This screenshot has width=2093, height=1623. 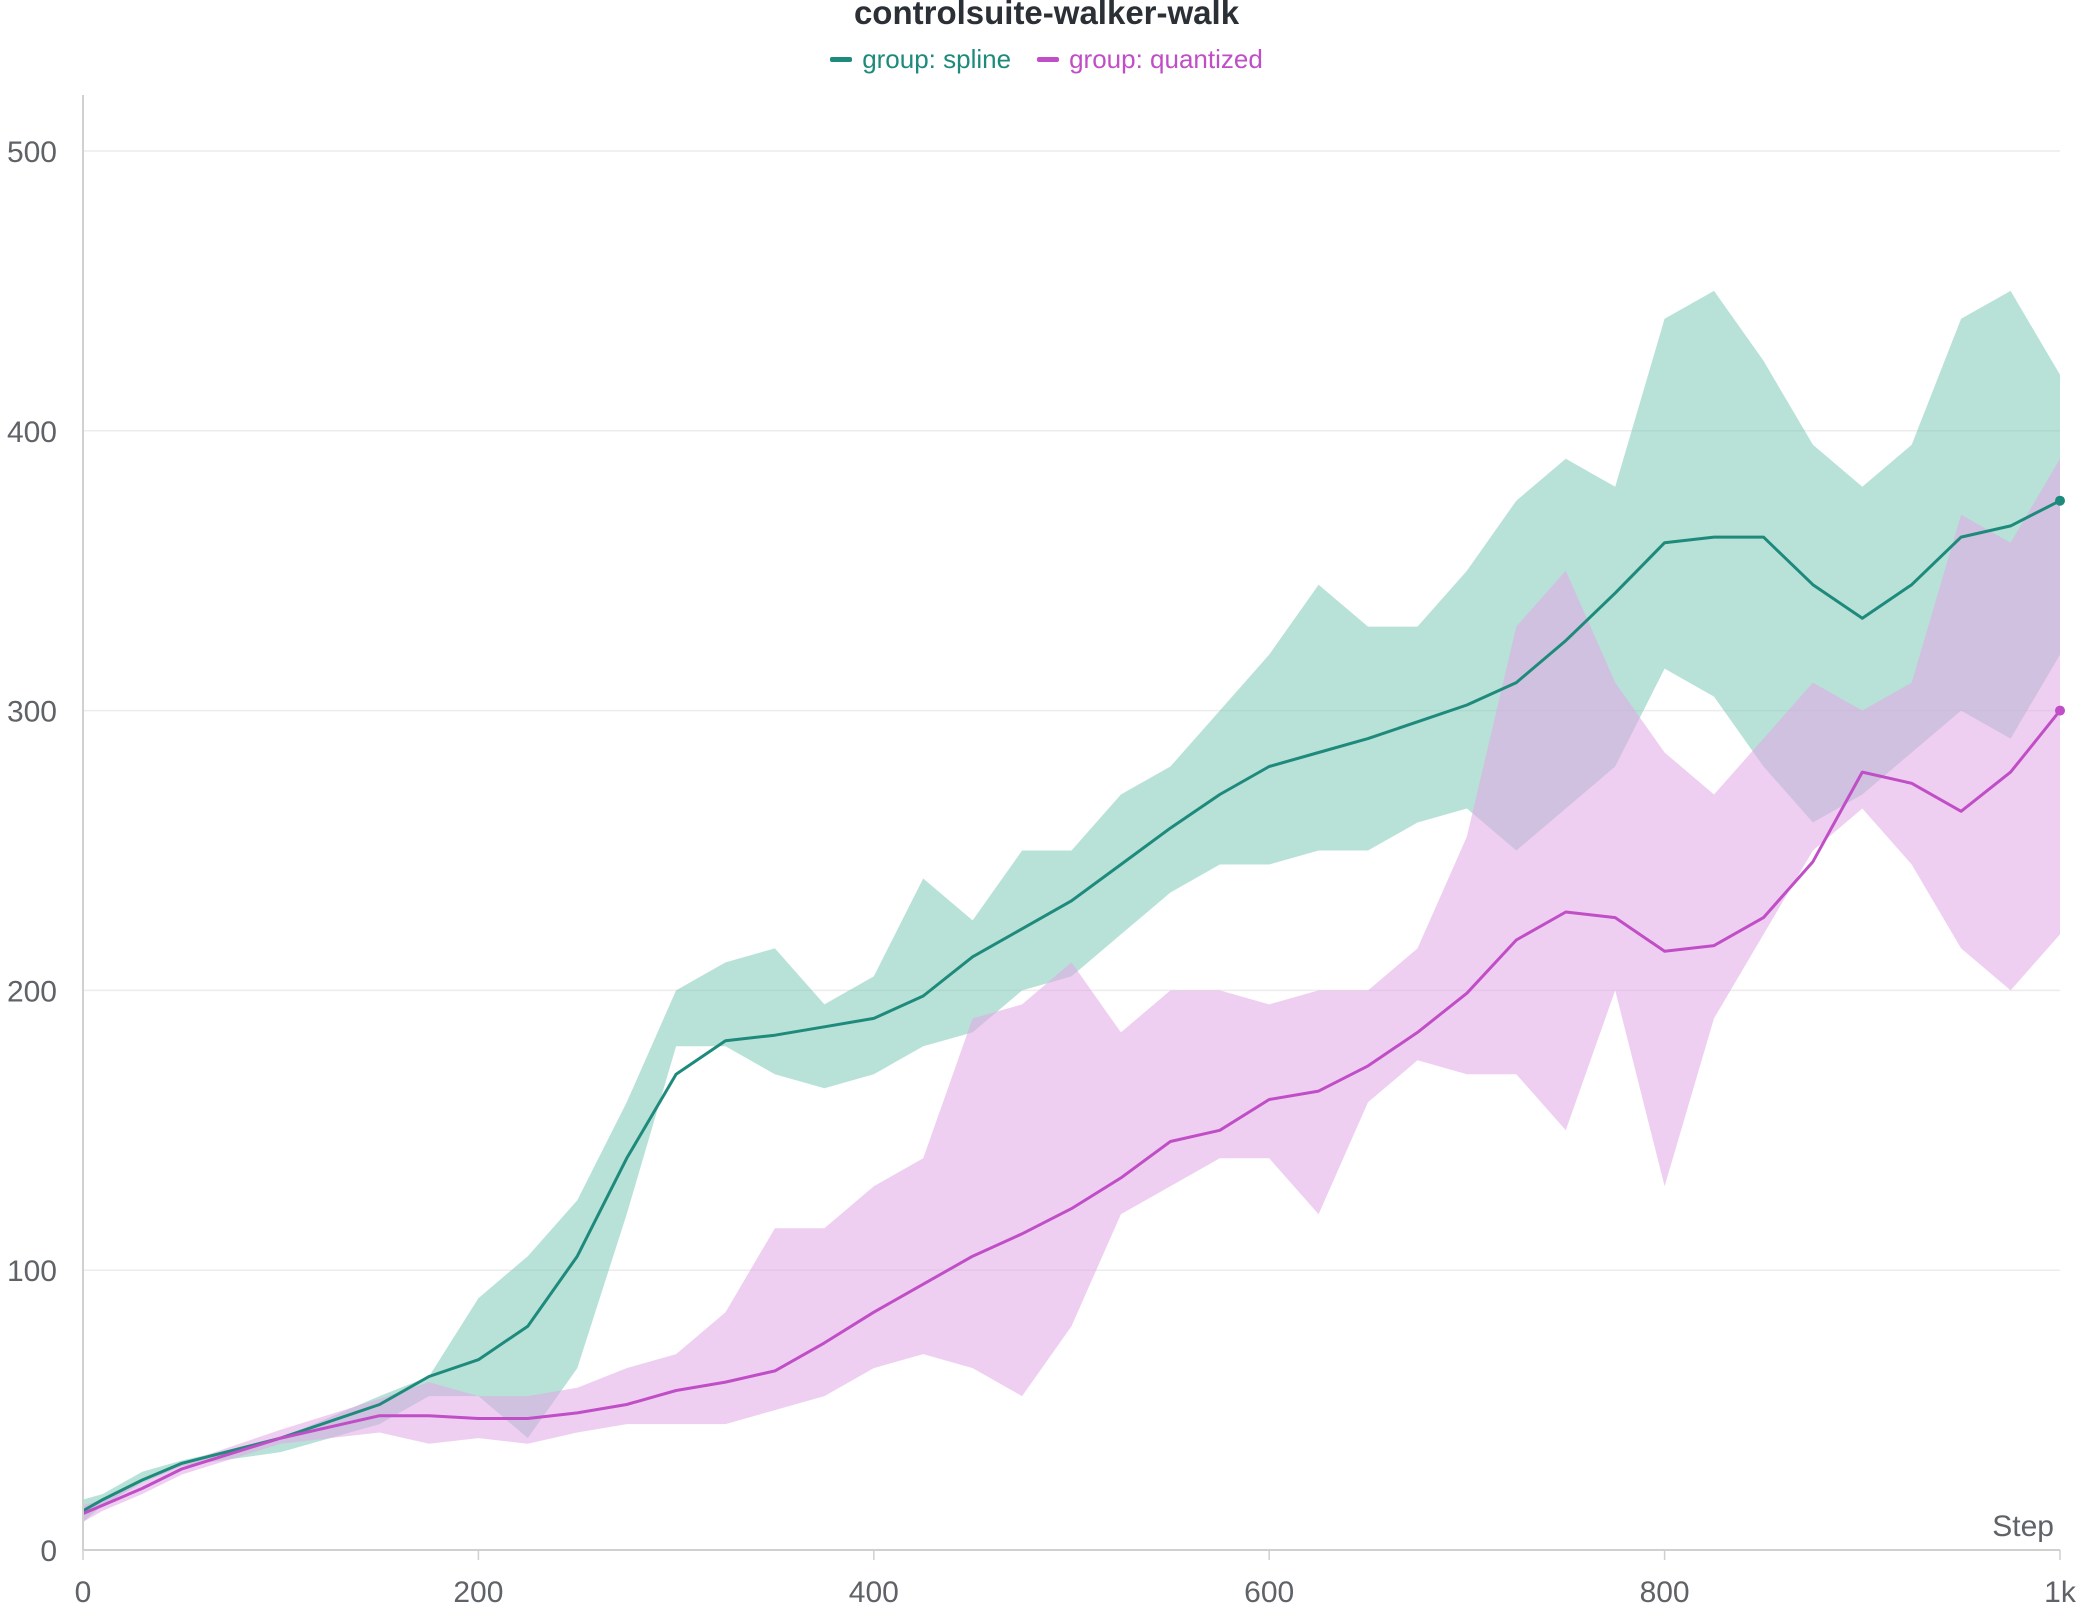 I want to click on legend-item-quantized: group: quantized, so click(x=1150, y=59).